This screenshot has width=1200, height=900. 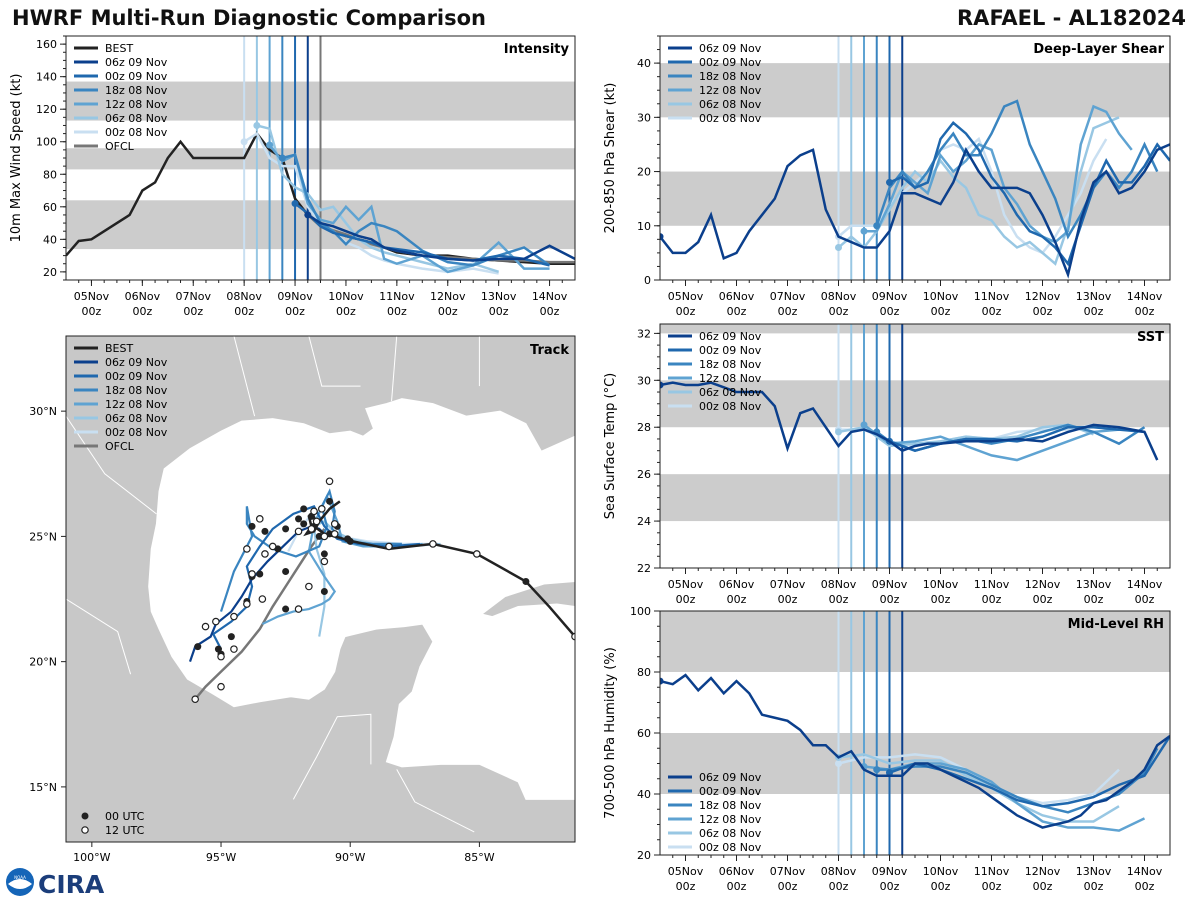 I want to click on intensity-title: Intensity, so click(x=537, y=49).